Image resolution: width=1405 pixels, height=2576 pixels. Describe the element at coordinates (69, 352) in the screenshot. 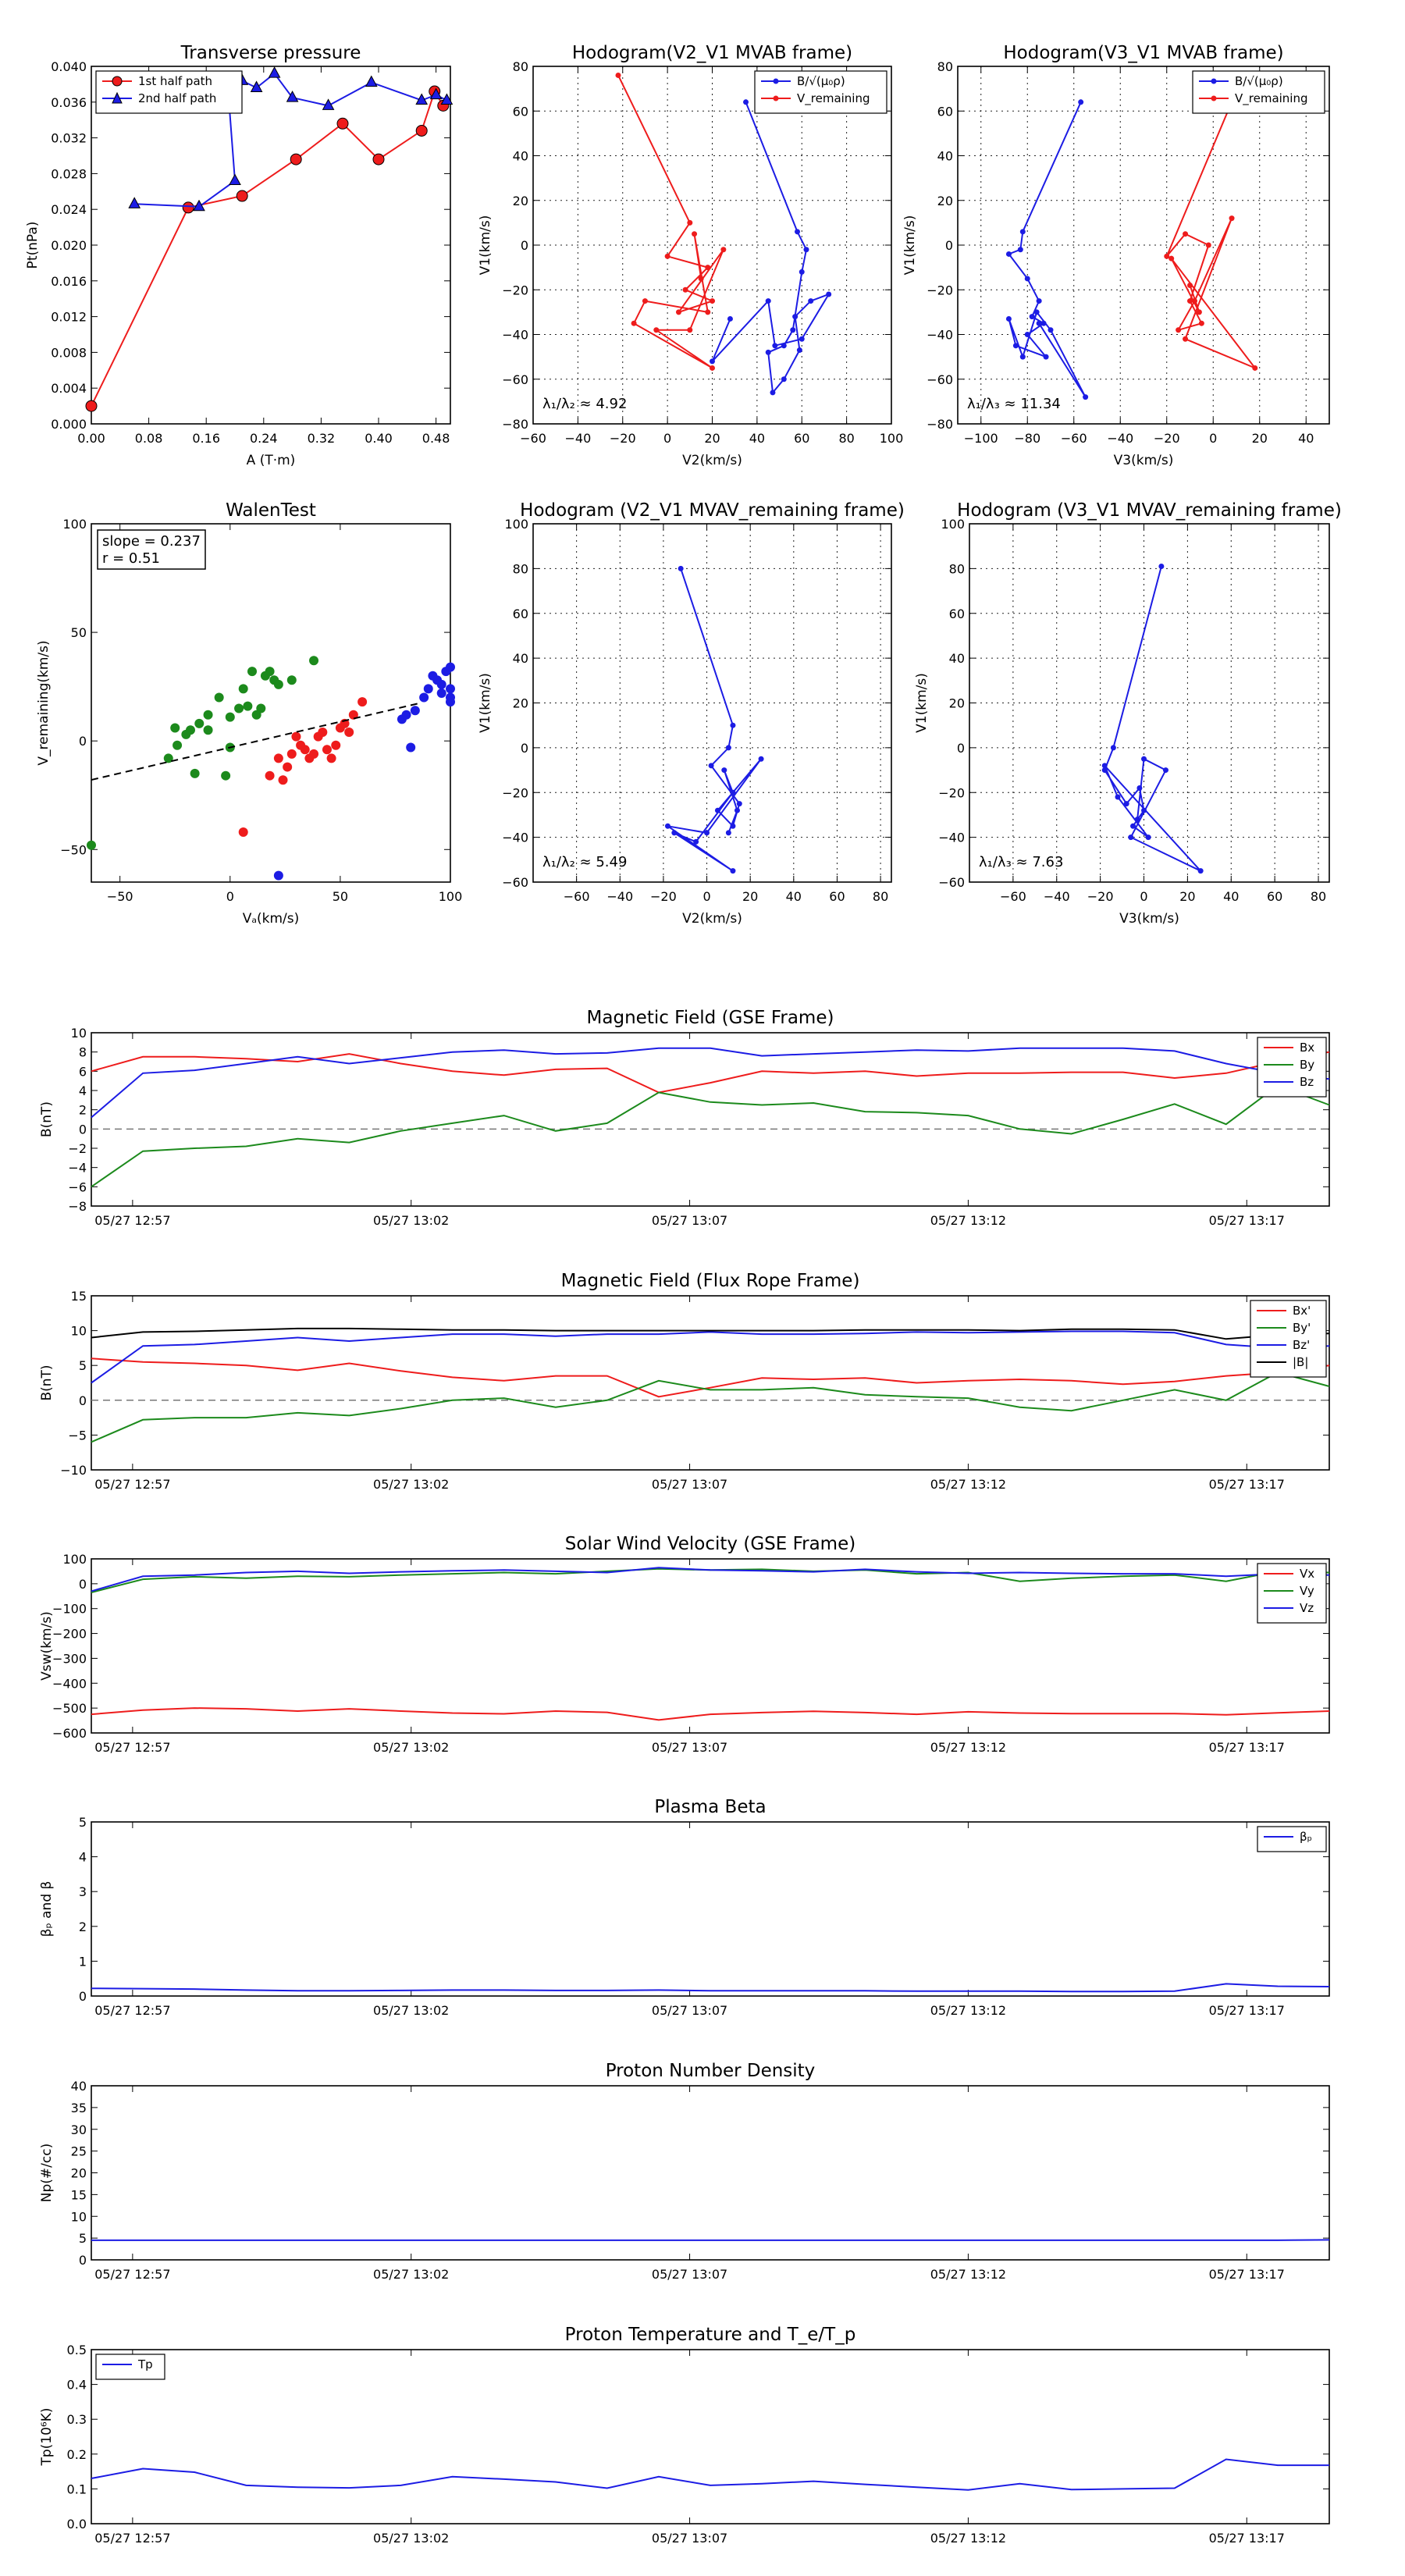

I see `y-tick-label: 0.008` at that location.